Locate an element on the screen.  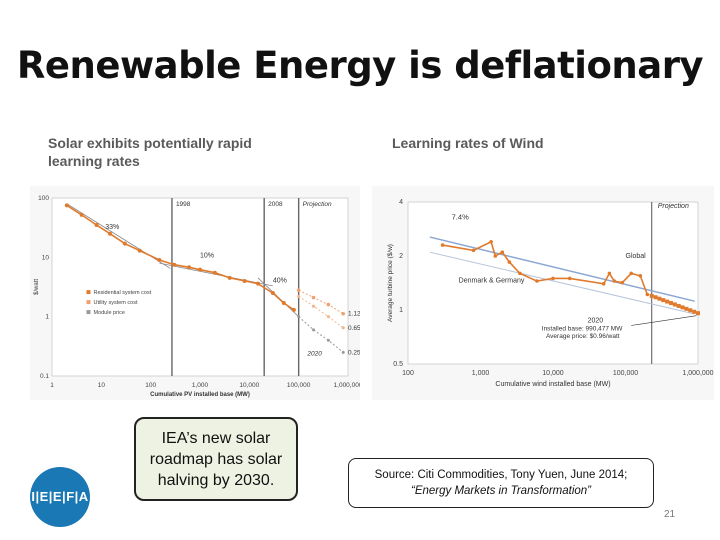
wind-vertical-marker-label: Projection is located at coordinates (673, 206).